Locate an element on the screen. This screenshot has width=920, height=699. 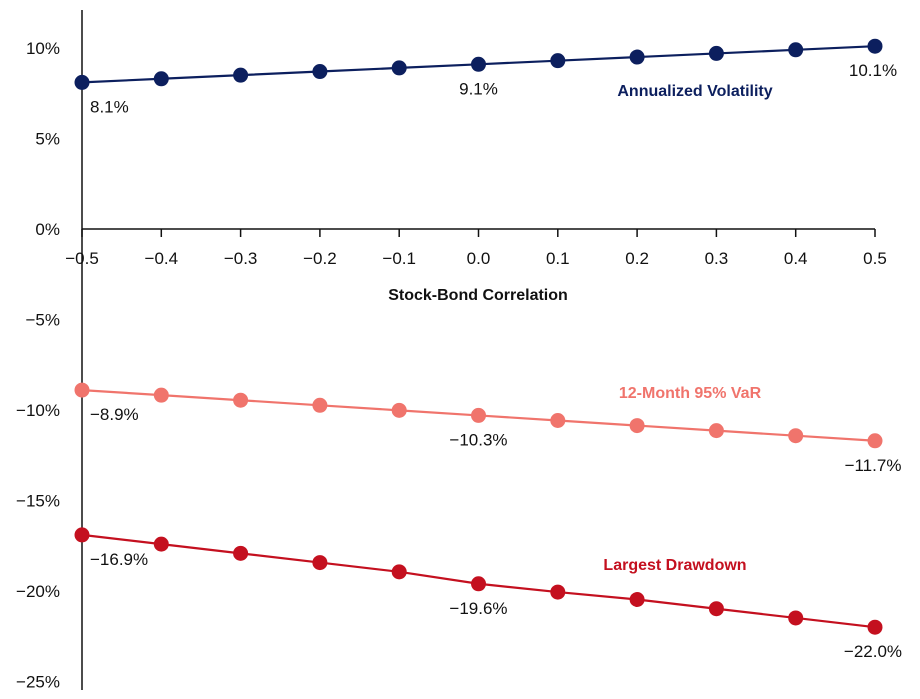
data-label: 9.1% is located at coordinates (478, 88).